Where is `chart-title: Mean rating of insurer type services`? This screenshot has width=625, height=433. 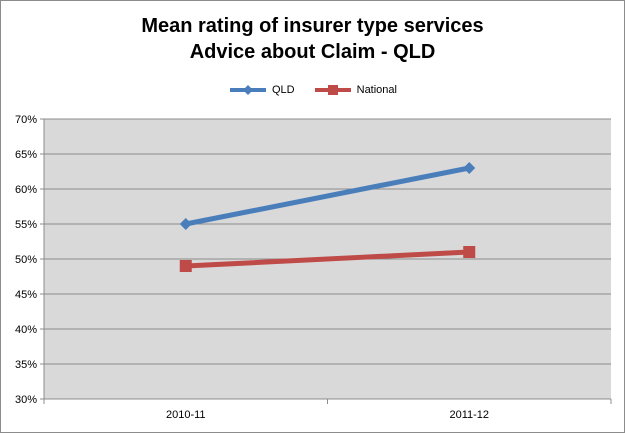 chart-title: Mean rating of insurer type services is located at coordinates (312, 26).